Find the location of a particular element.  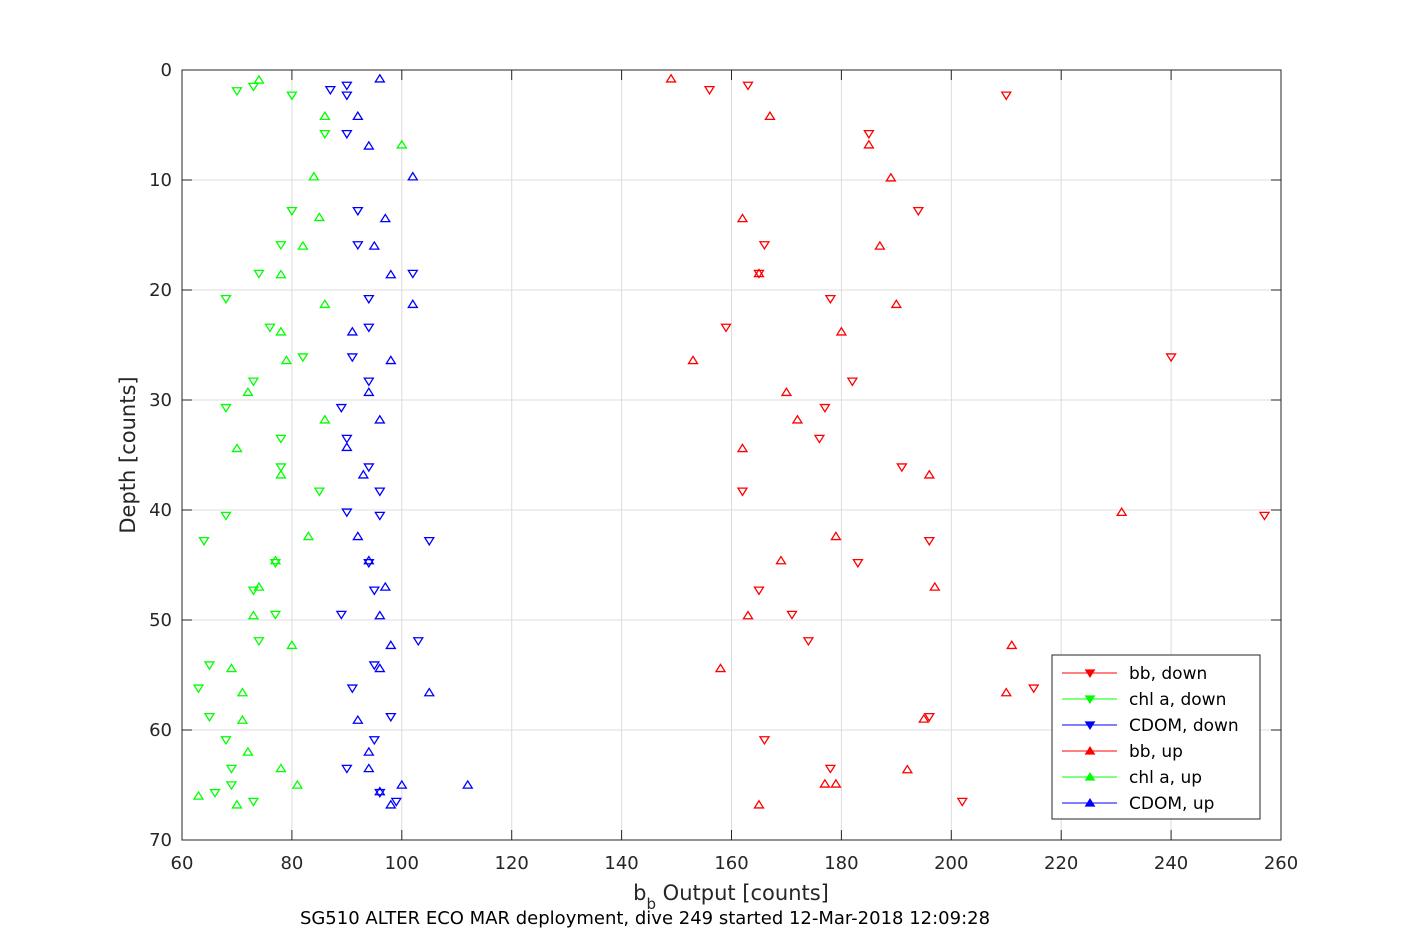

y-tick-label: 0 is located at coordinates (166, 70).